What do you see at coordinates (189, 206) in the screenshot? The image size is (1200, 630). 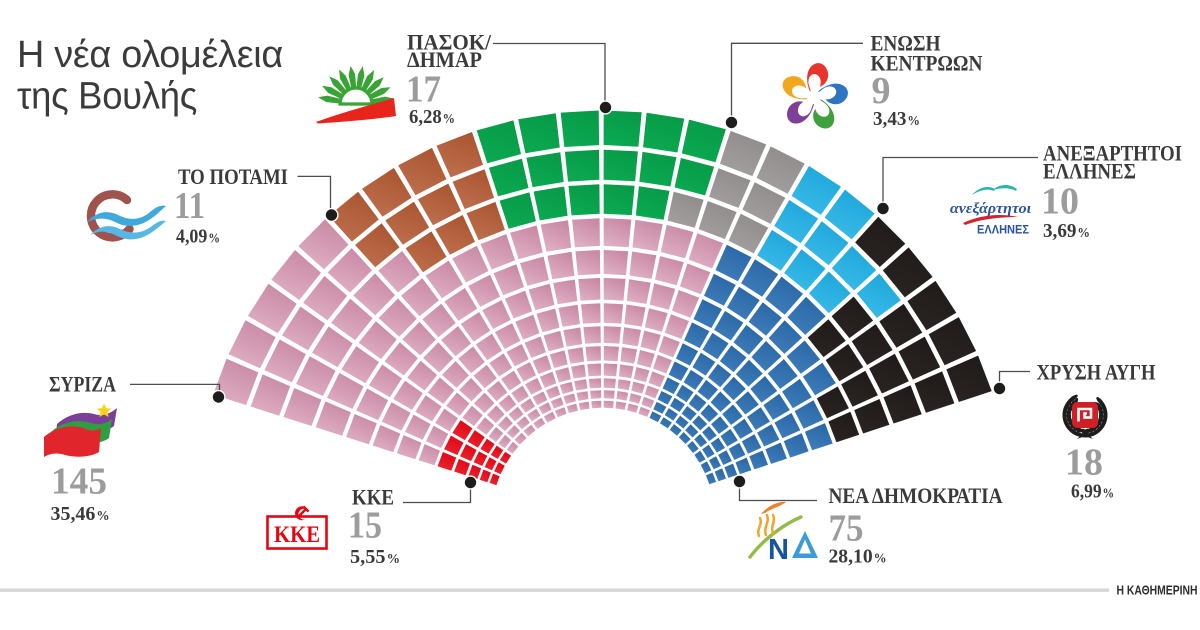 I see `svg-text: 11` at bounding box center [189, 206].